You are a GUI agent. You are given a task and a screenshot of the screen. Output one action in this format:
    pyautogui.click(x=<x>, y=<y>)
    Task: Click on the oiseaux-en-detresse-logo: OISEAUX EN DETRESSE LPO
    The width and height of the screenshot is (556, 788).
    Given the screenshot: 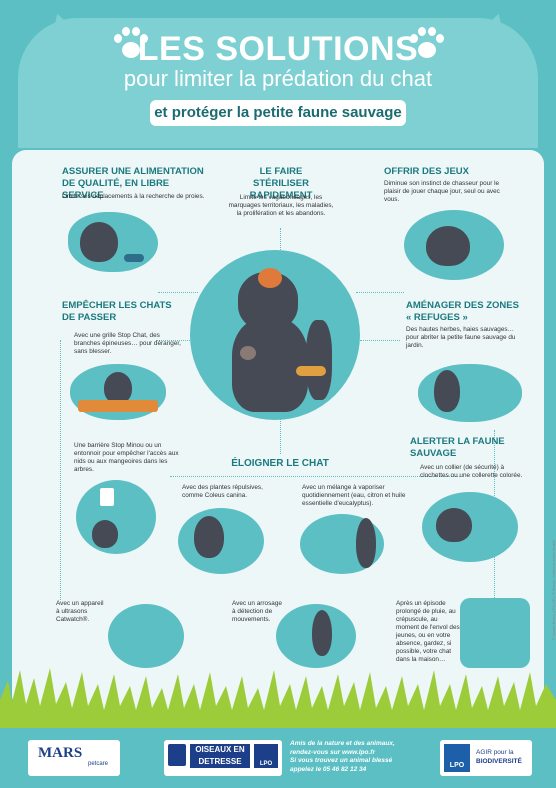 What is the action you would take?
    pyautogui.click(x=223, y=758)
    